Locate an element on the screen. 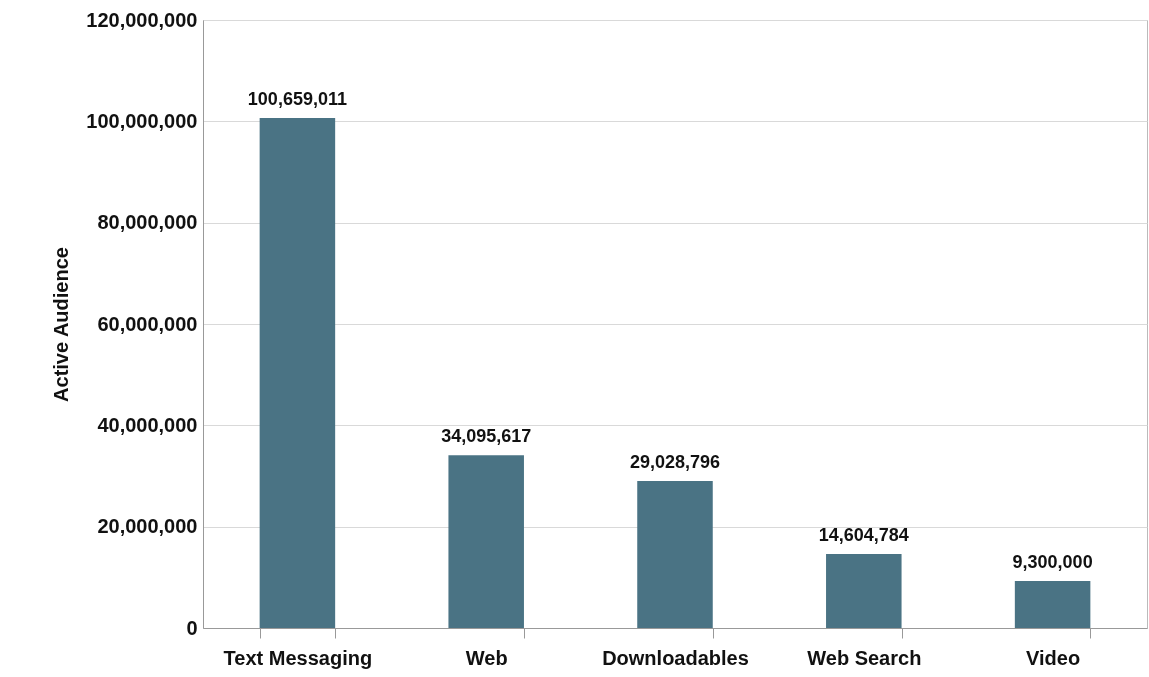 The width and height of the screenshot is (1149, 677). x-tick-label: Web is located at coordinates (486, 657).